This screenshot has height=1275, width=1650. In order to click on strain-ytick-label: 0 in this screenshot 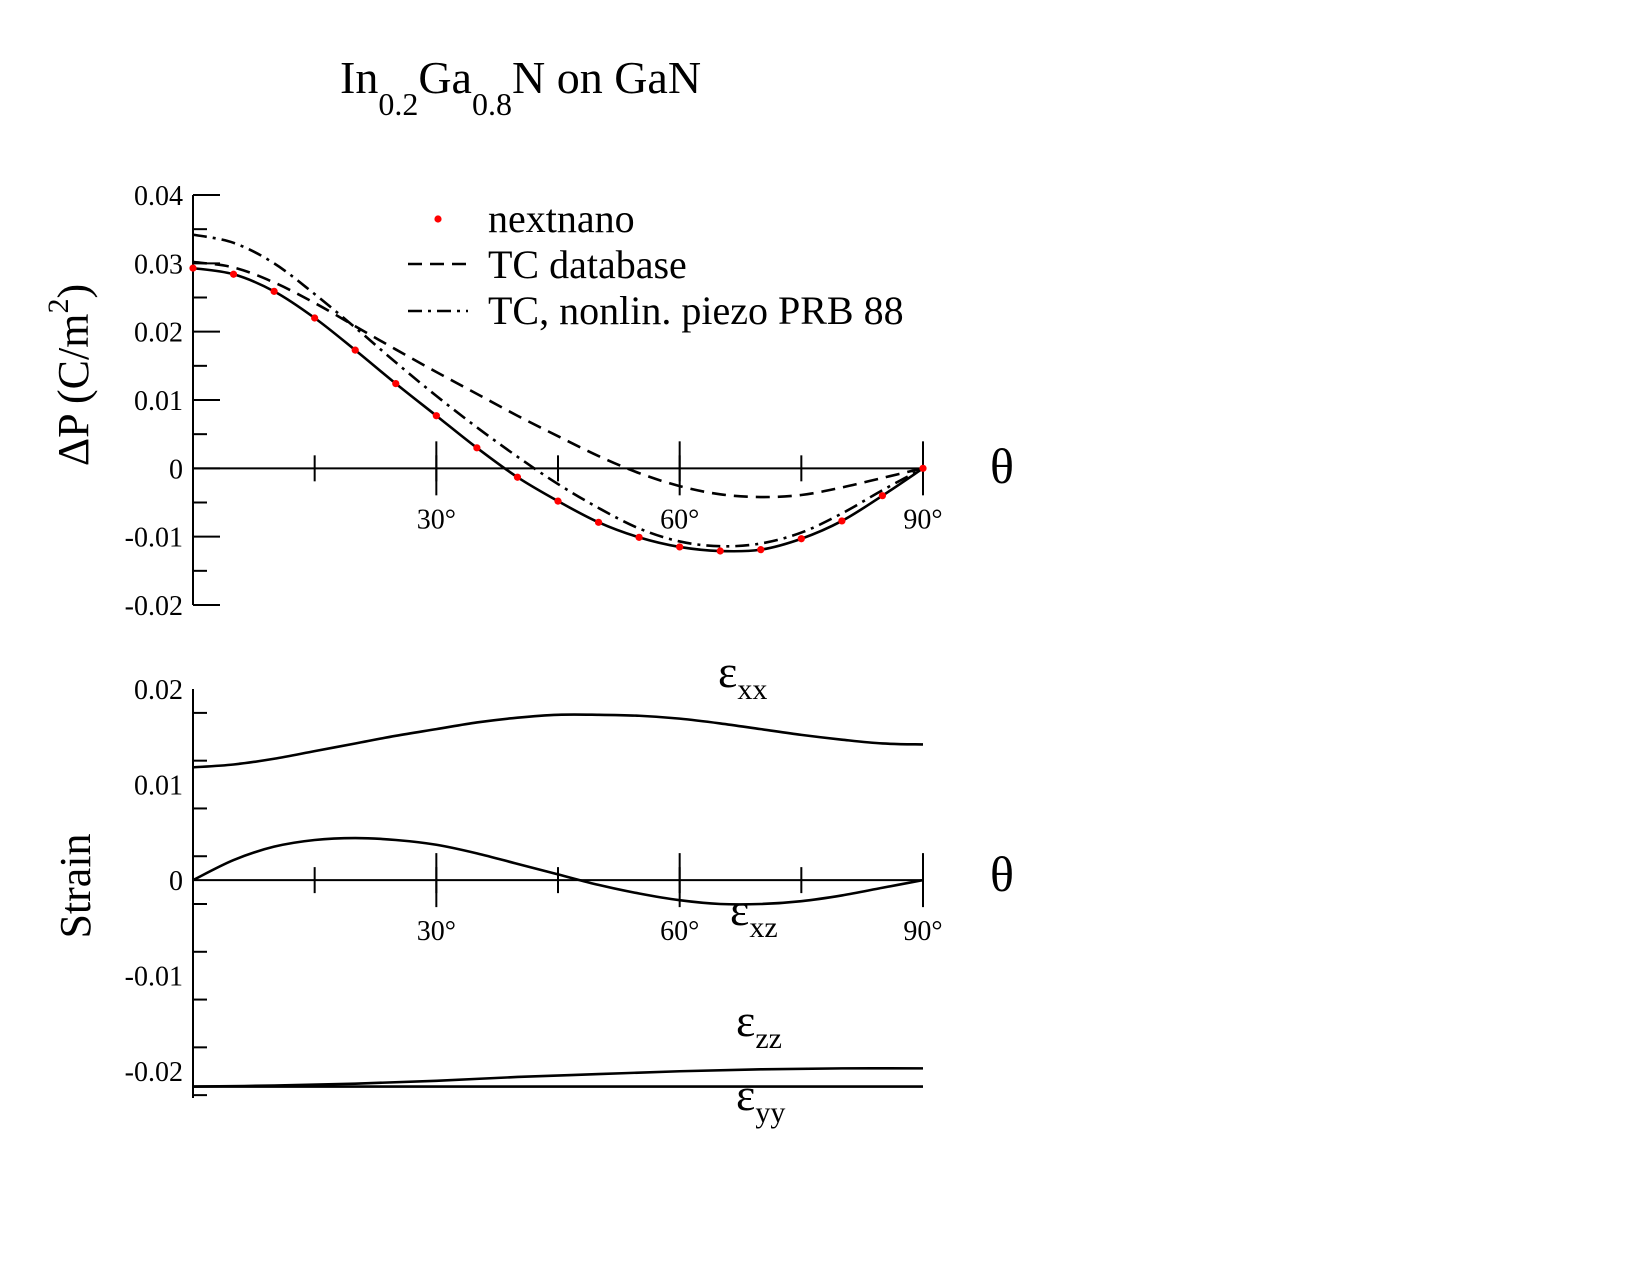, I will do `click(176, 881)`.